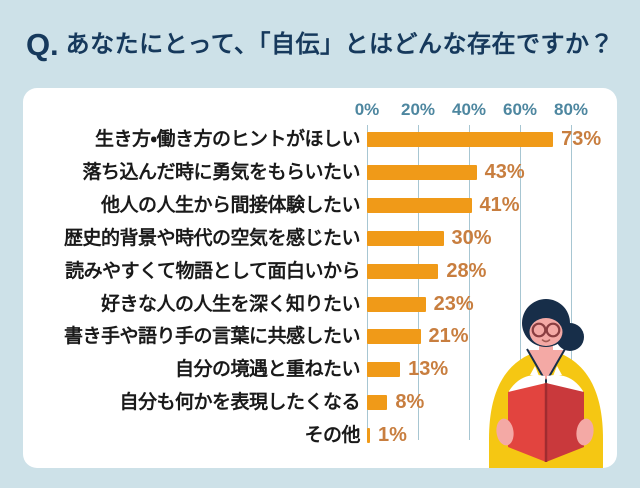 This screenshot has width=640, height=488. Describe the element at coordinates (546, 341) in the screenshot. I see `smile` at that location.